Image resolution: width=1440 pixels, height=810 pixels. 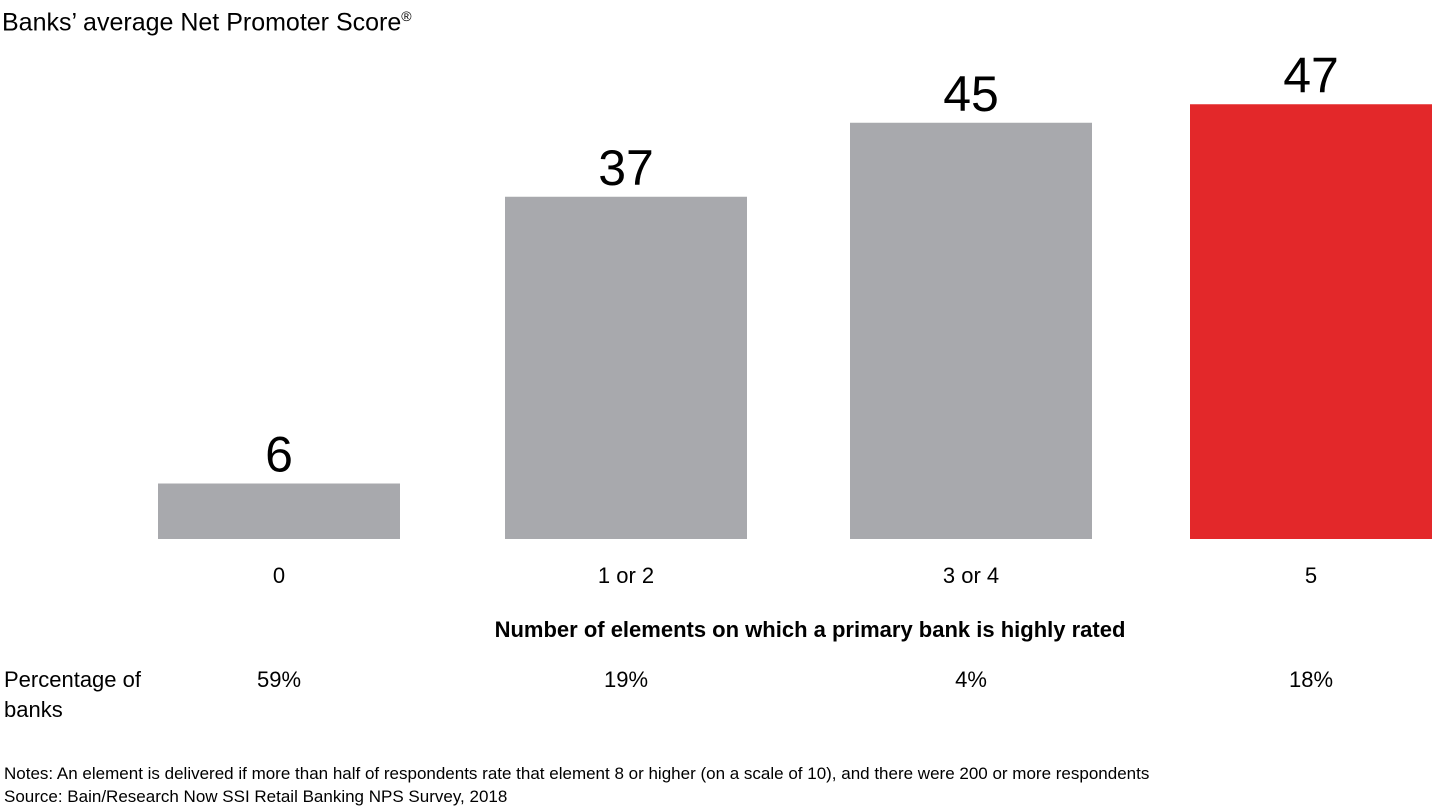 I want to click on bar-value-label: 45, so click(x=971, y=94).